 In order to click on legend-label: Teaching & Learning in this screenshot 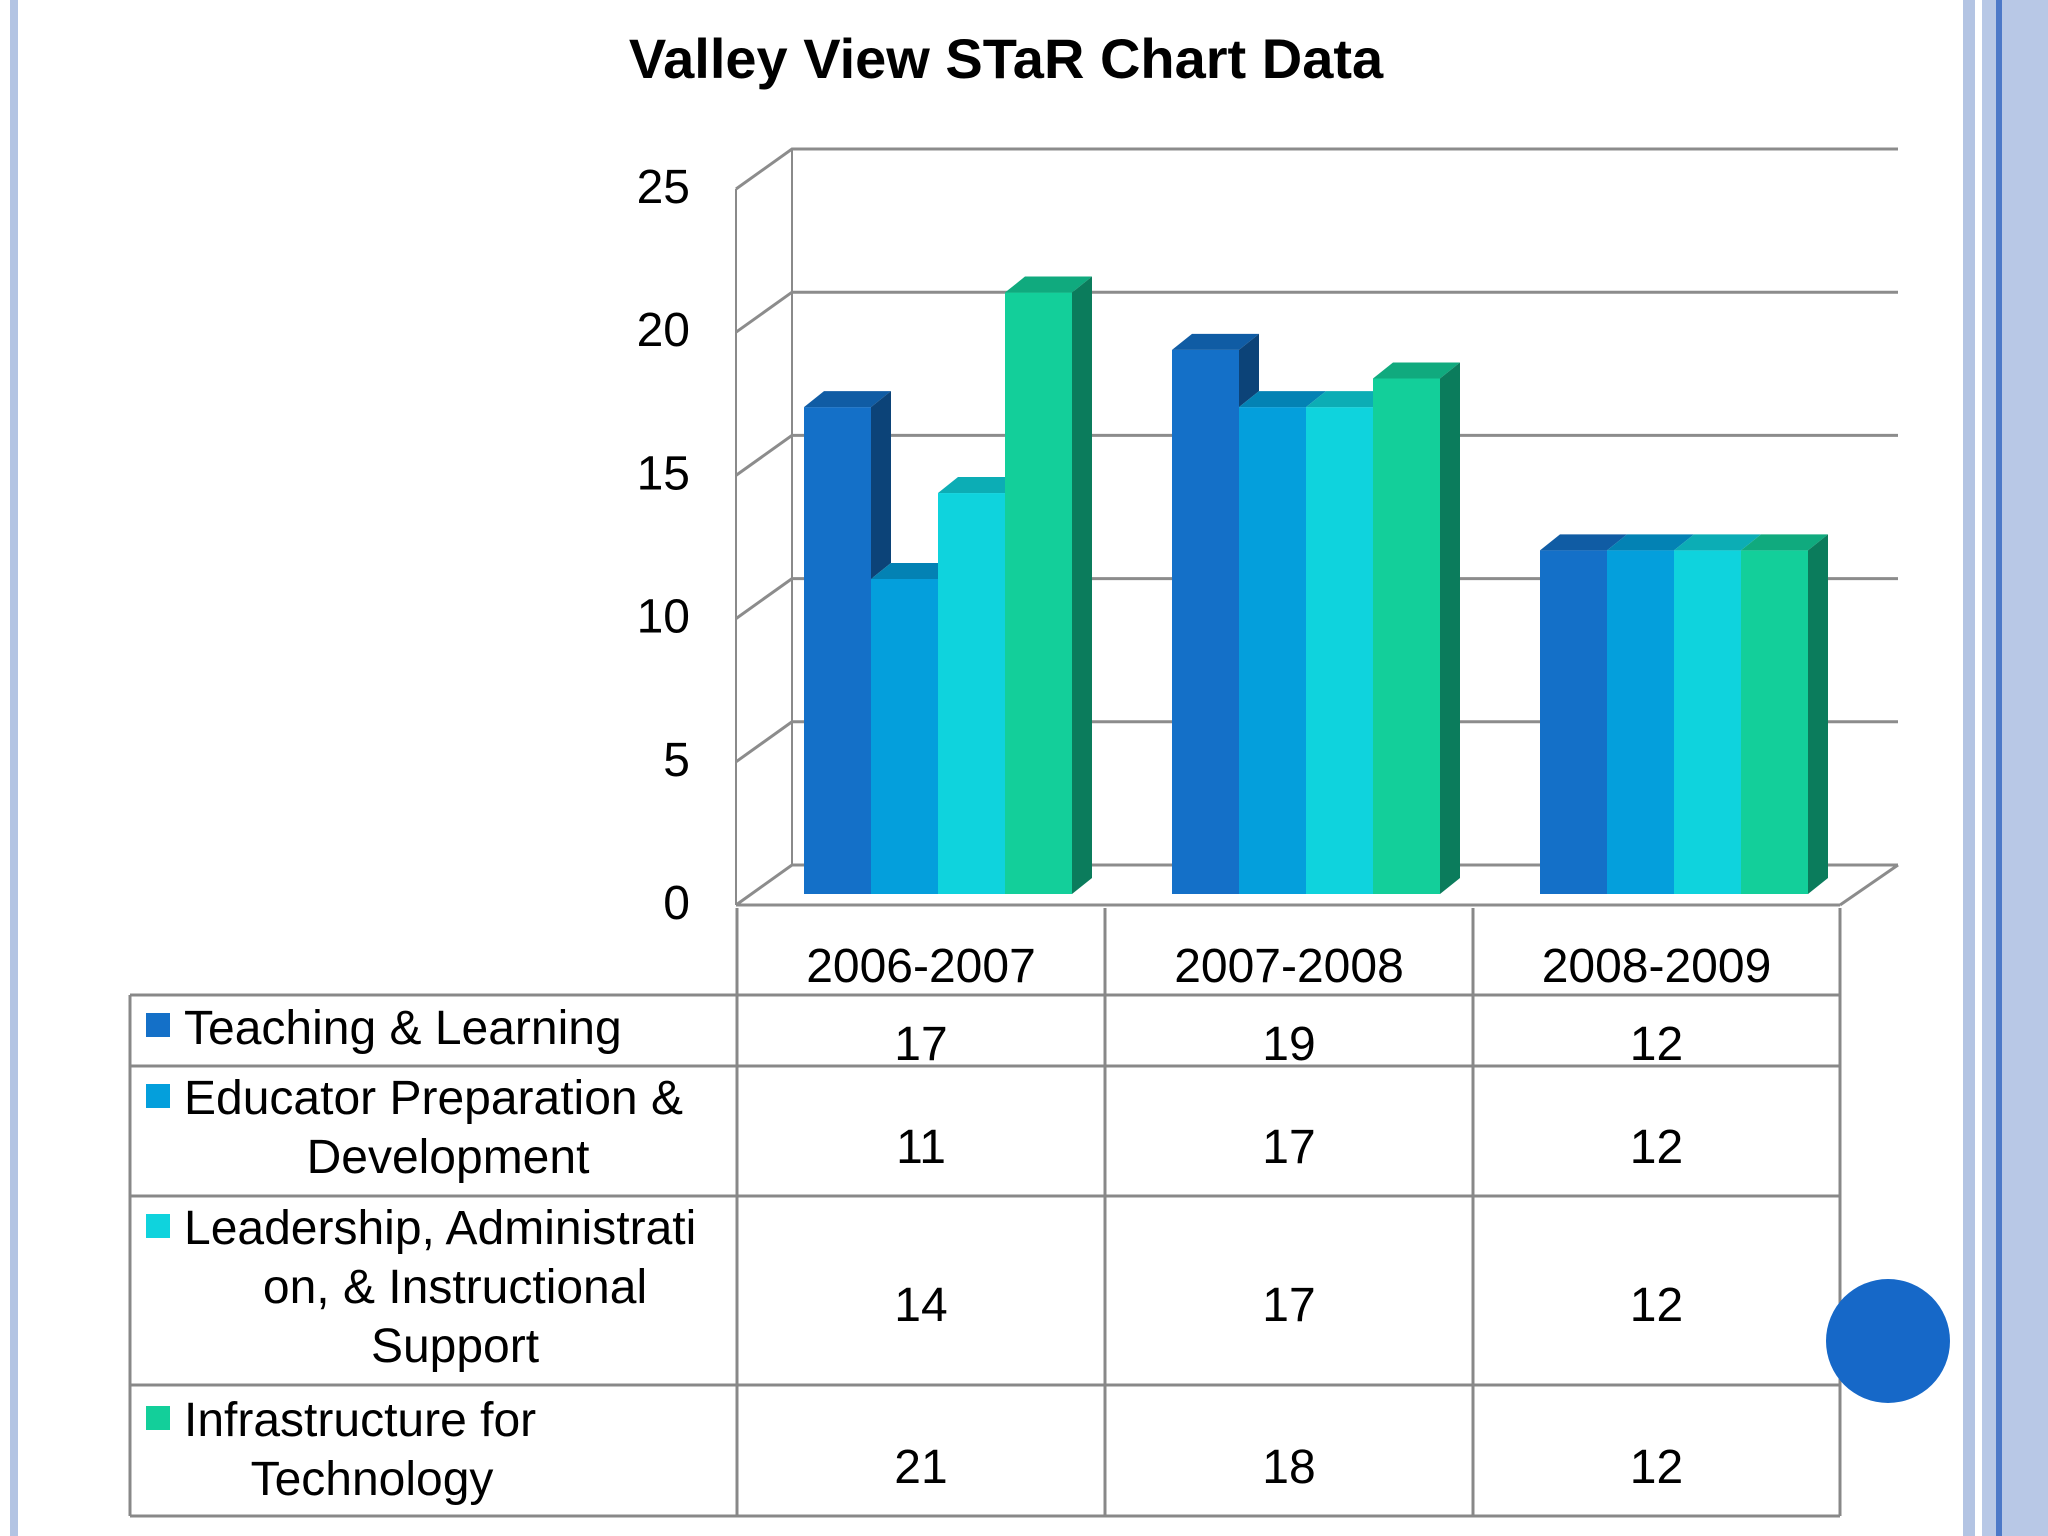, I will do `click(403, 1028)`.